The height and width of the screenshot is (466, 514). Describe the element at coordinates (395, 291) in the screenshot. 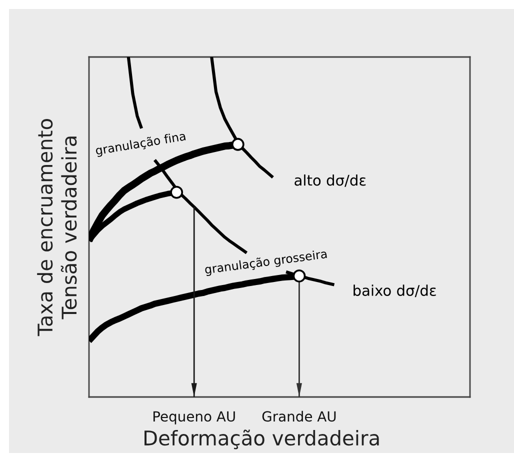

I see `series-label: baixo dσ/dε` at that location.